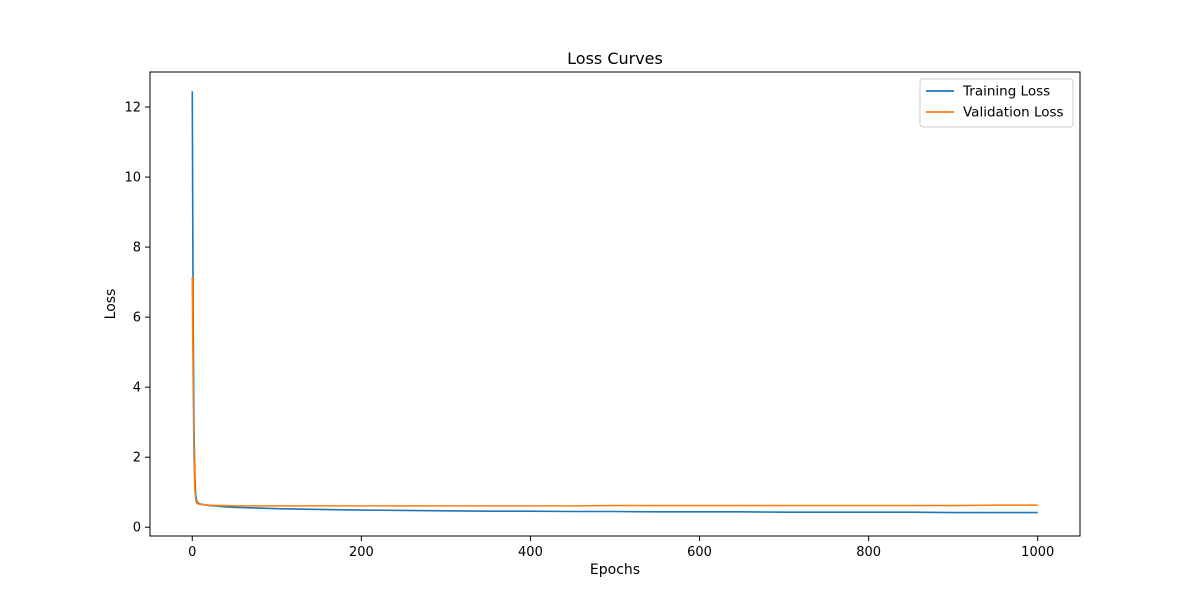  Describe the element at coordinates (192, 552) in the screenshot. I see `x-tick-label: 0` at that location.